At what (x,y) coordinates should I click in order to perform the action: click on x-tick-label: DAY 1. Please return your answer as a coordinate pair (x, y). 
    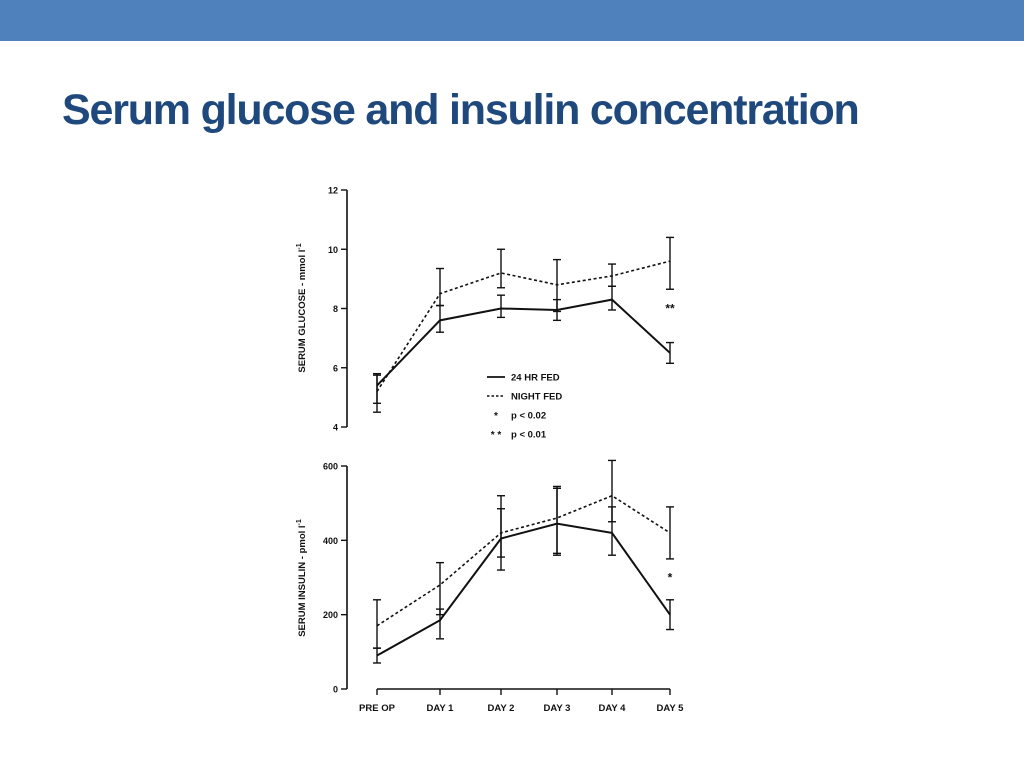
    Looking at the image, I should click on (441, 708).